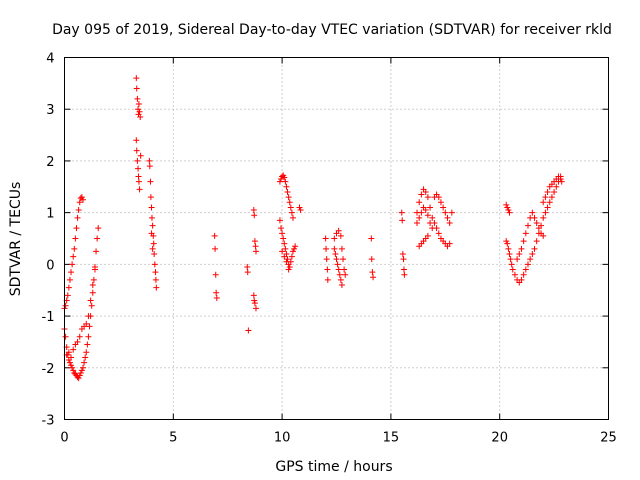 This screenshot has height=480, width=640. I want to click on x-tick-label: 5, so click(173, 438).